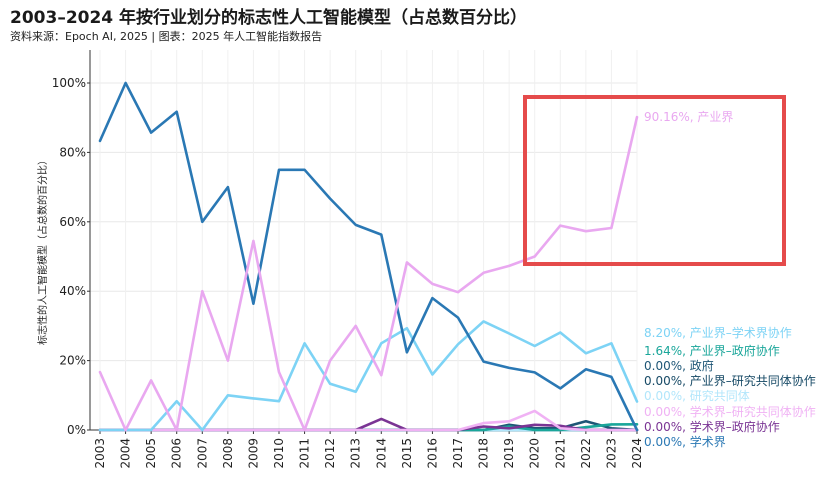 The height and width of the screenshot is (494, 830). I want to click on end-label-4: 0.00%, 政府, so click(679, 365).